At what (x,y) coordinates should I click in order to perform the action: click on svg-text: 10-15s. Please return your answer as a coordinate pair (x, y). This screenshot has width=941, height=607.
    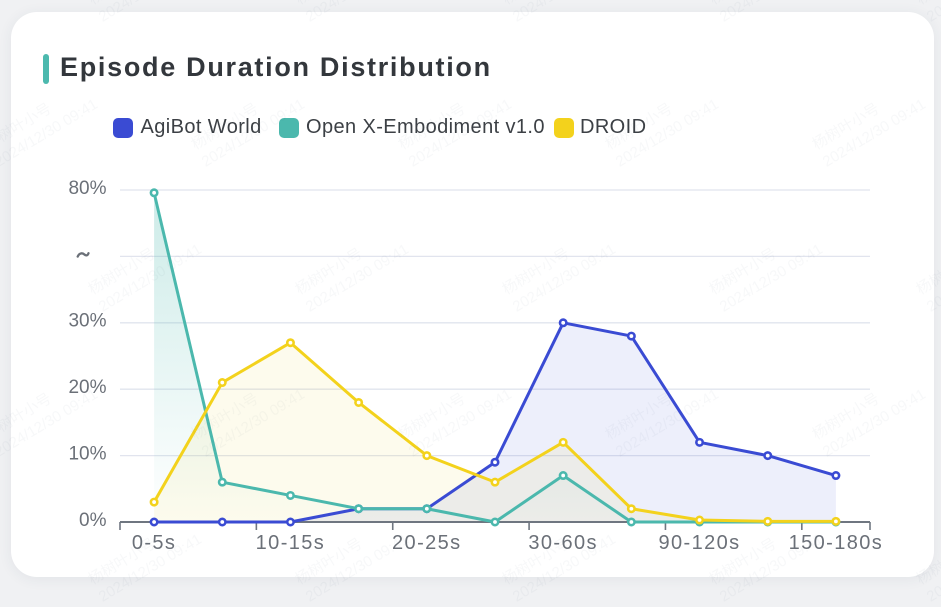
    Looking at the image, I should click on (291, 543).